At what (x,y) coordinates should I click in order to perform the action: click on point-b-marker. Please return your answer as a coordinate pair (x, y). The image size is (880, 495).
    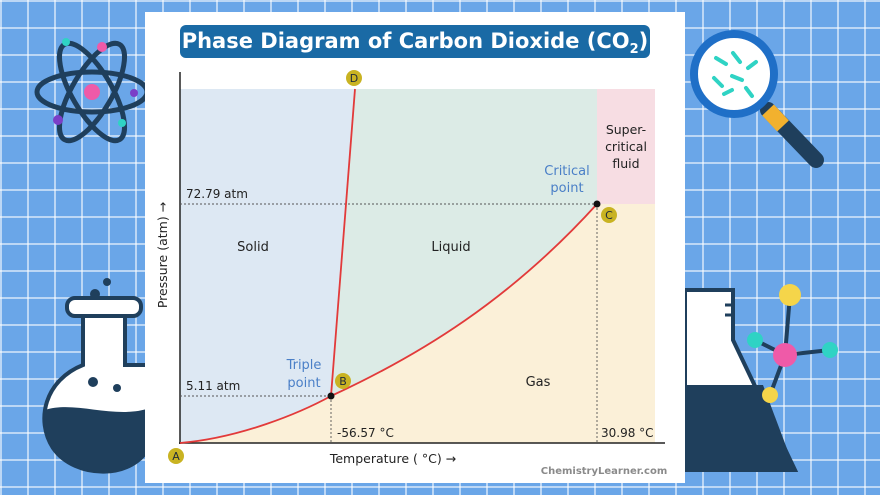
    Looking at the image, I should click on (343, 381).